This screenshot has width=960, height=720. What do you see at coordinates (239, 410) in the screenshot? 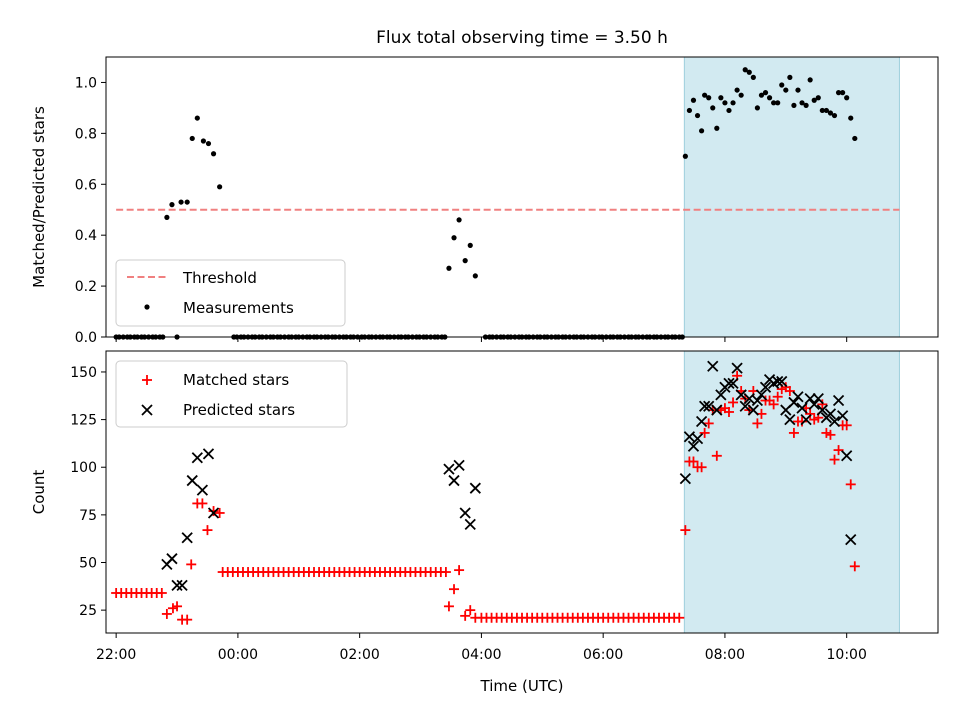
I see `legend-predicted-label: Predicted stars` at bounding box center [239, 410].